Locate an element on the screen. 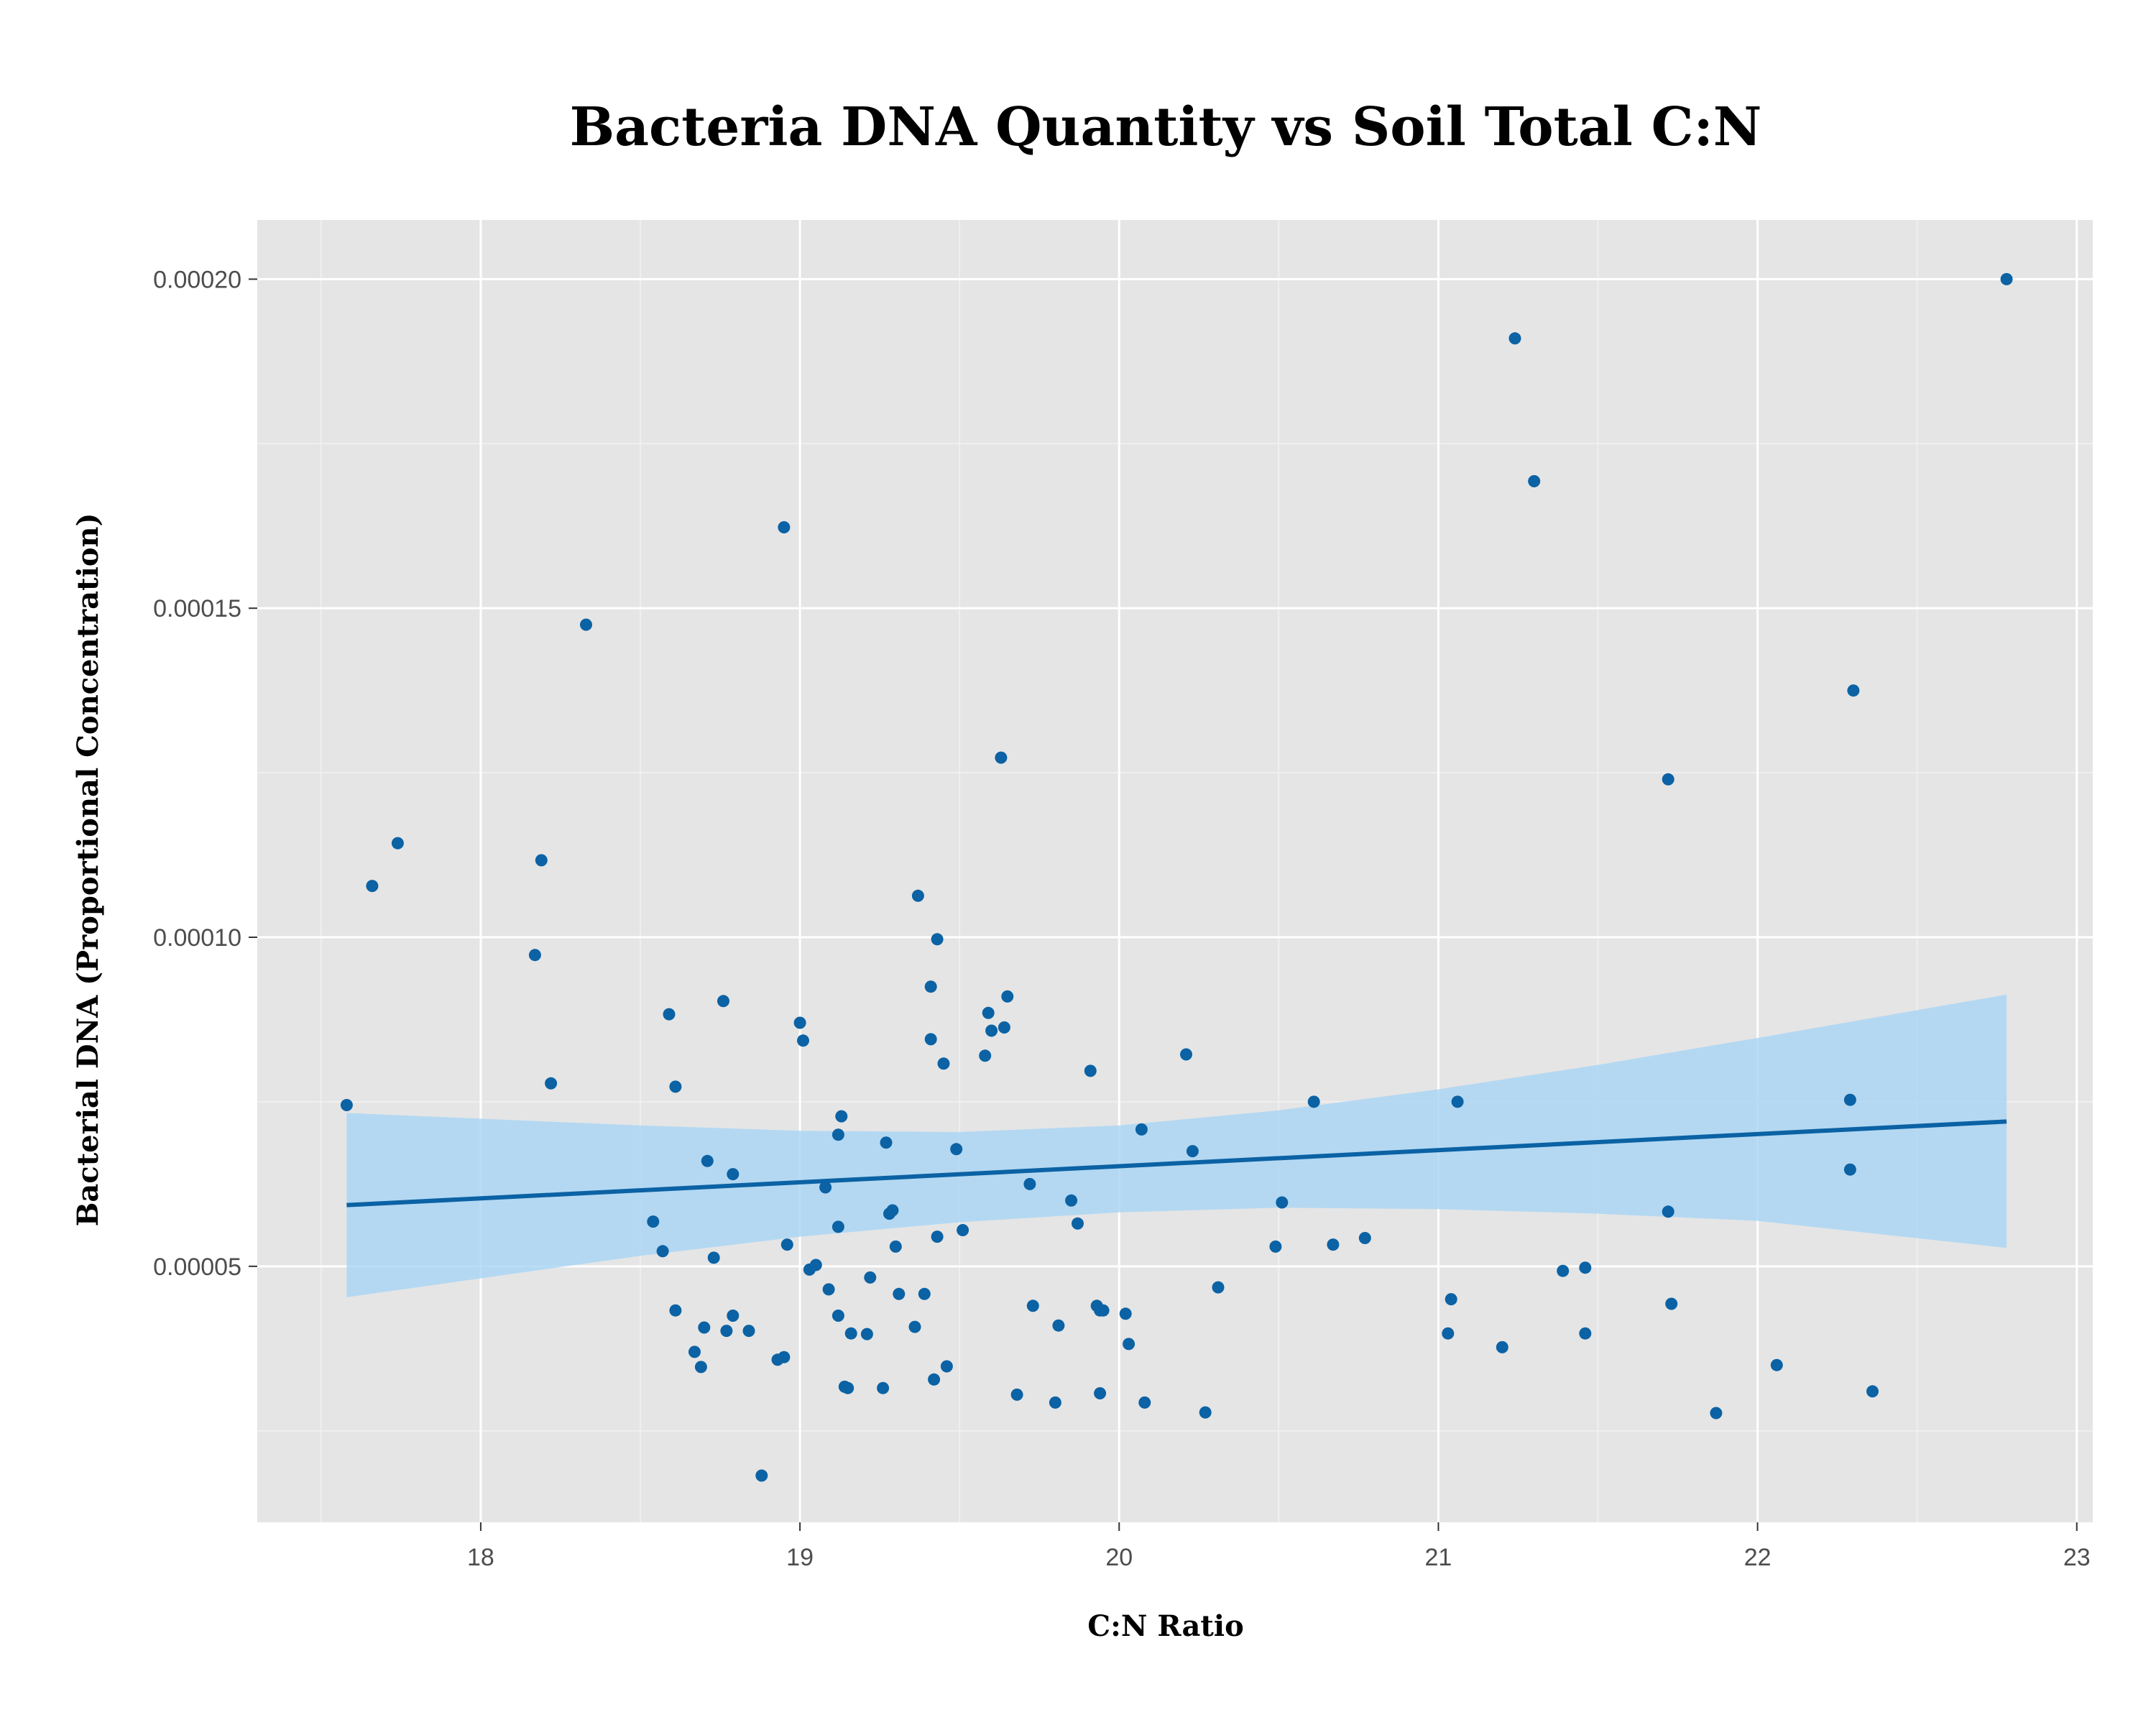 The width and height of the screenshot is (2156, 1725). x-axis-title: C:N Ratio is located at coordinates (1166, 1626).